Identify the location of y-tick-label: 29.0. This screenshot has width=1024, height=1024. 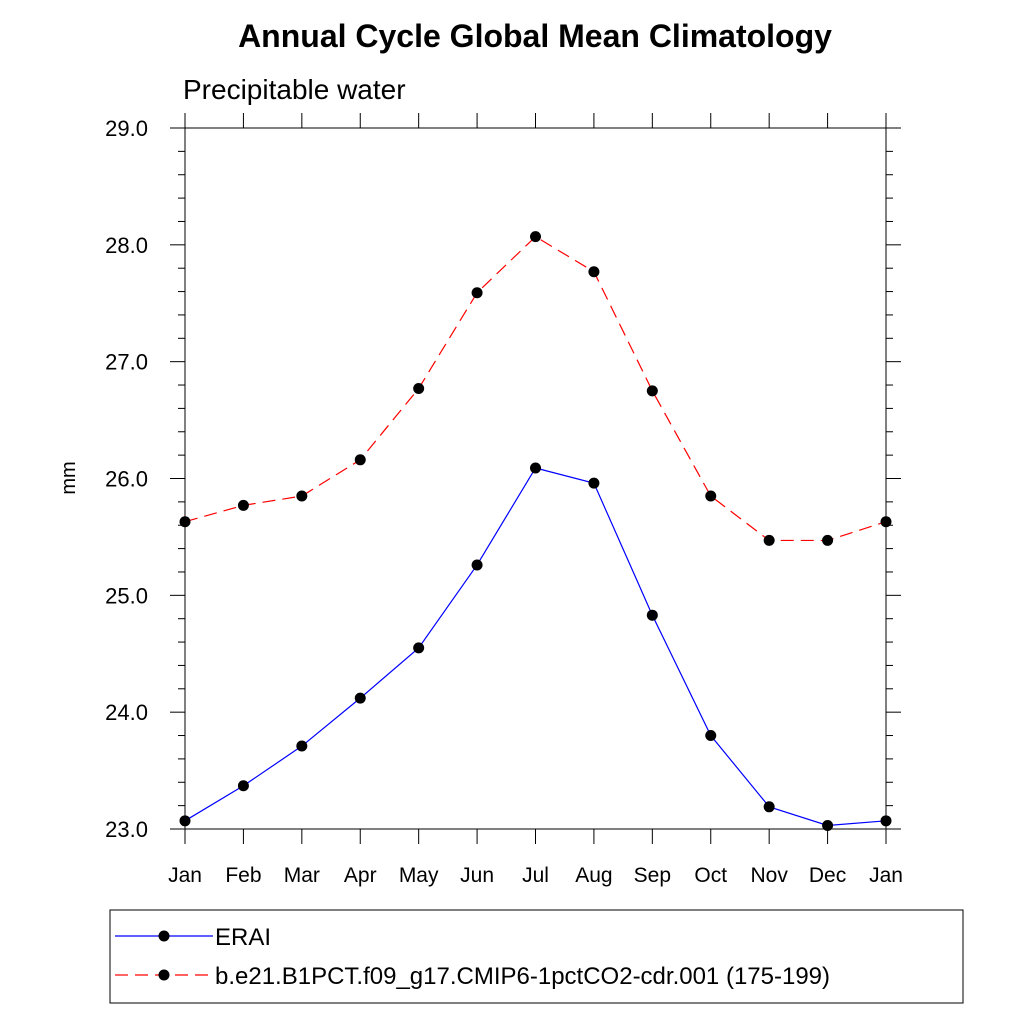
(126, 128).